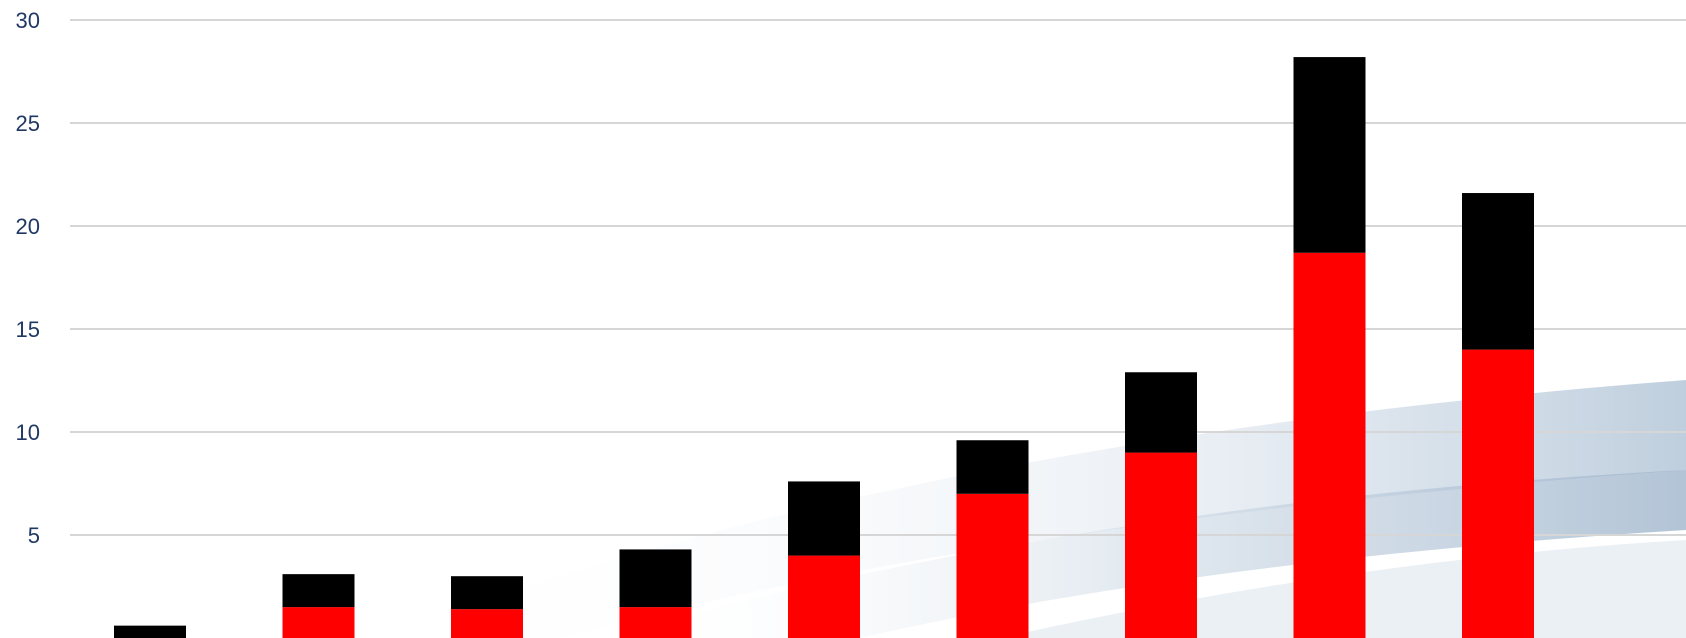  What do you see at coordinates (28, 123) in the screenshot?
I see `y-tick-label: 25` at bounding box center [28, 123].